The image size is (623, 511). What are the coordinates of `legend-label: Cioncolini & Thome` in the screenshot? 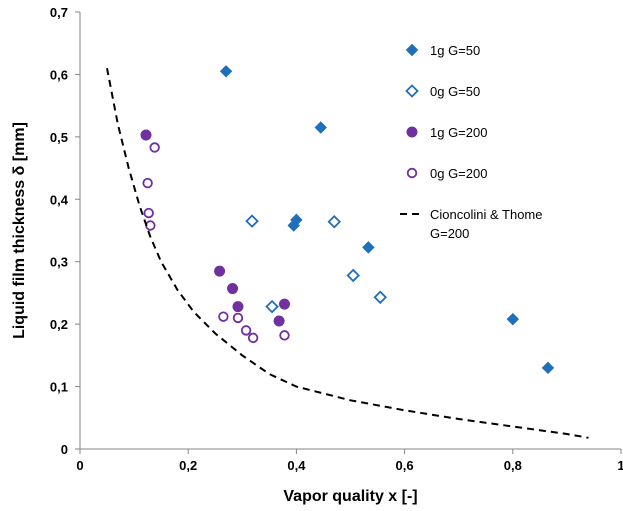 It's located at (486, 214).